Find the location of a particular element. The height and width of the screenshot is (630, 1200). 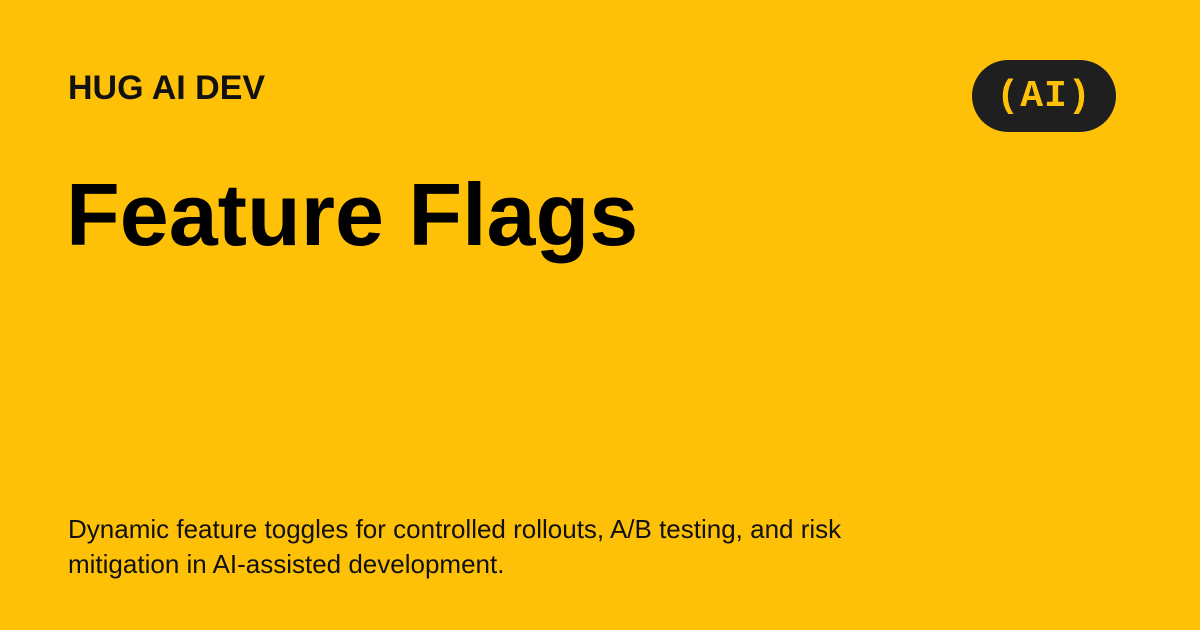

ai-logo-badge: (AI) is located at coordinates (1044, 96).